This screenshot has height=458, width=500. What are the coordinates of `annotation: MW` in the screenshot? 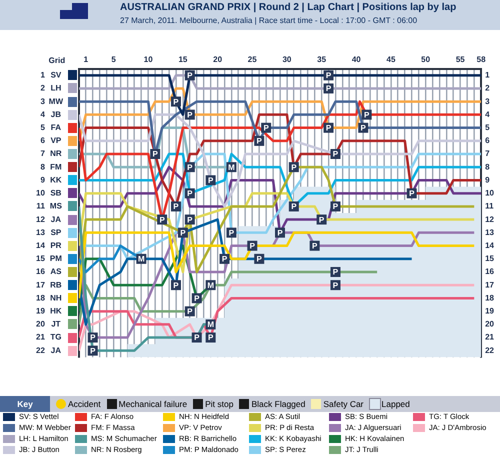 It's located at (56, 101).